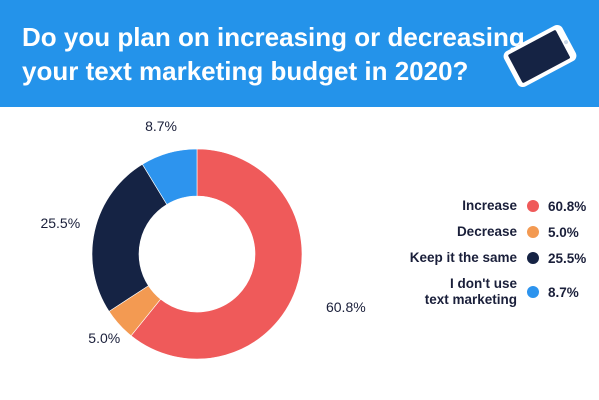 This screenshot has height=400, width=599. Describe the element at coordinates (489, 205) in the screenshot. I see `legend-label: Increase` at that location.